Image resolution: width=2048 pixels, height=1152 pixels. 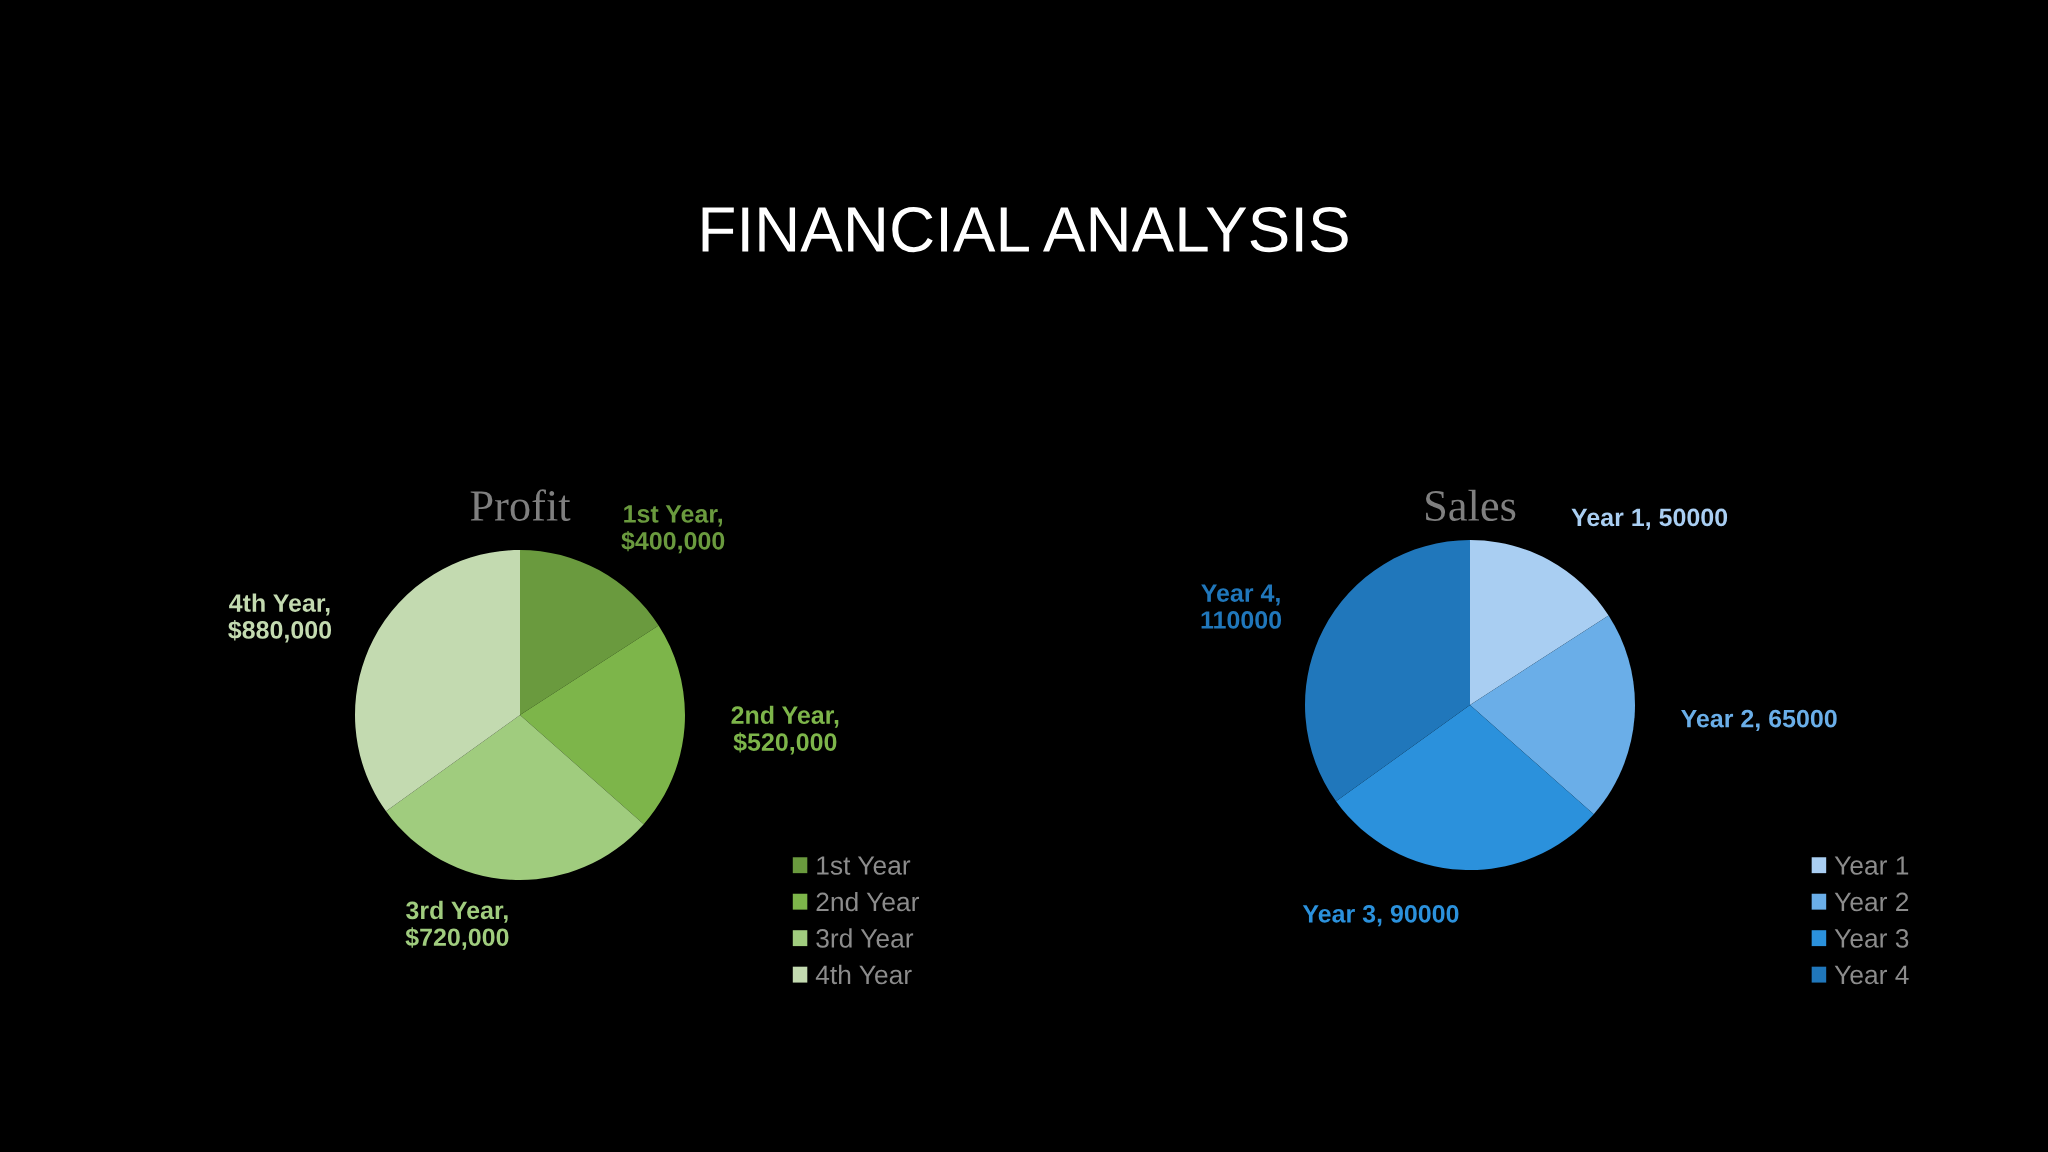 What do you see at coordinates (457, 925) in the screenshot?
I see `data-label: 3rd Year, $720,000` at bounding box center [457, 925].